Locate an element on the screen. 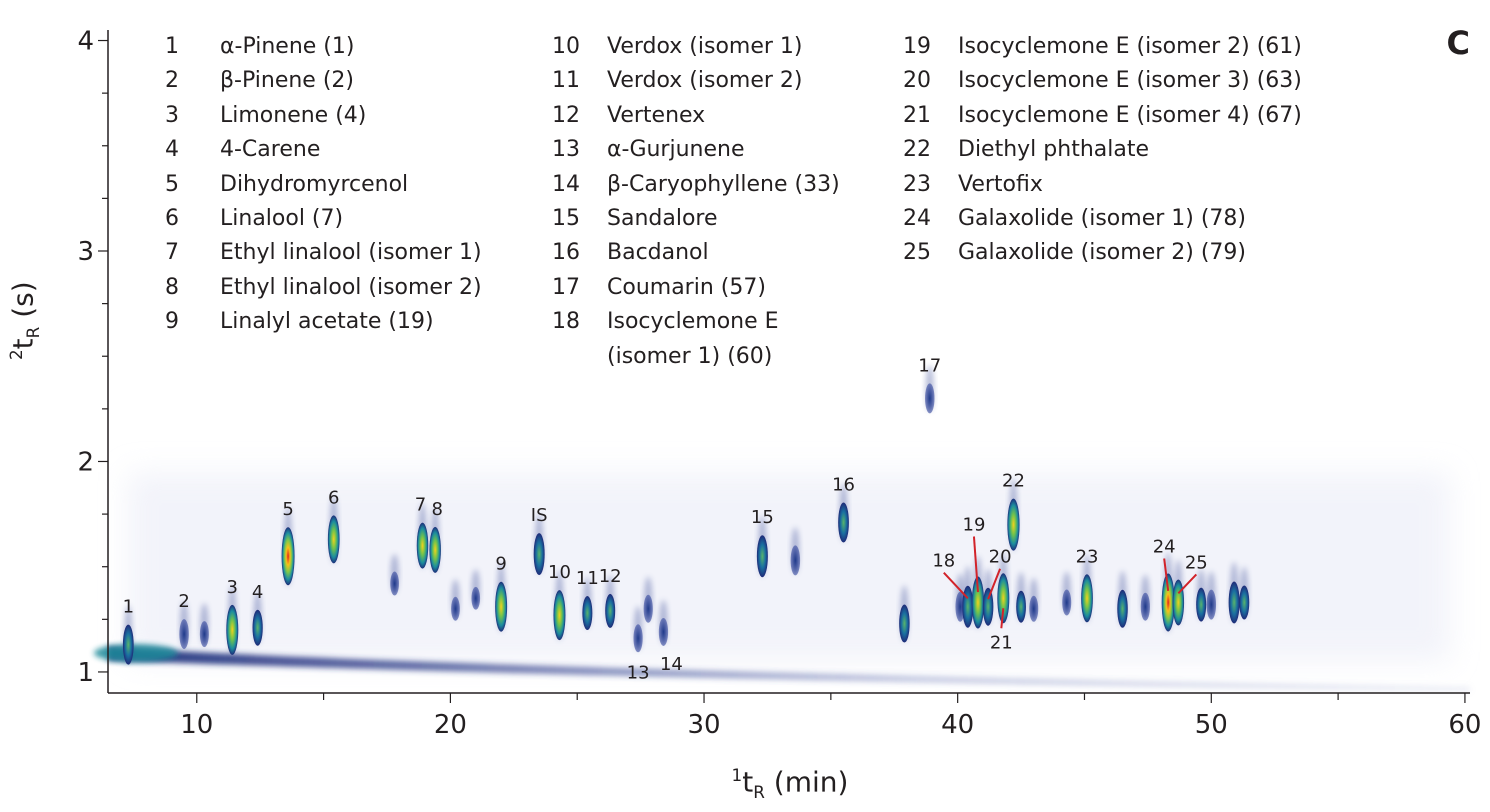 The image size is (1490, 812). solvent-front is located at coordinates (135, 653).